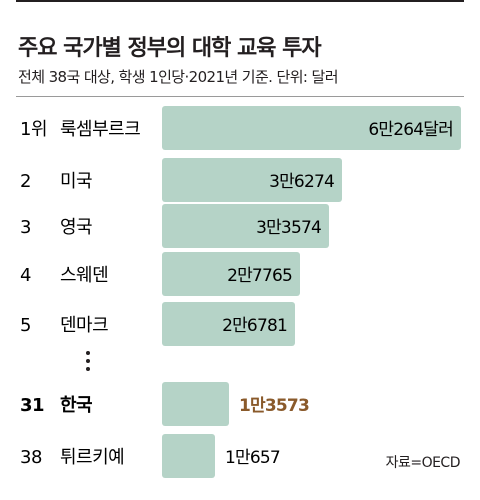 This screenshot has height=500, width=480. I want to click on rank-label: 5, so click(25, 325).